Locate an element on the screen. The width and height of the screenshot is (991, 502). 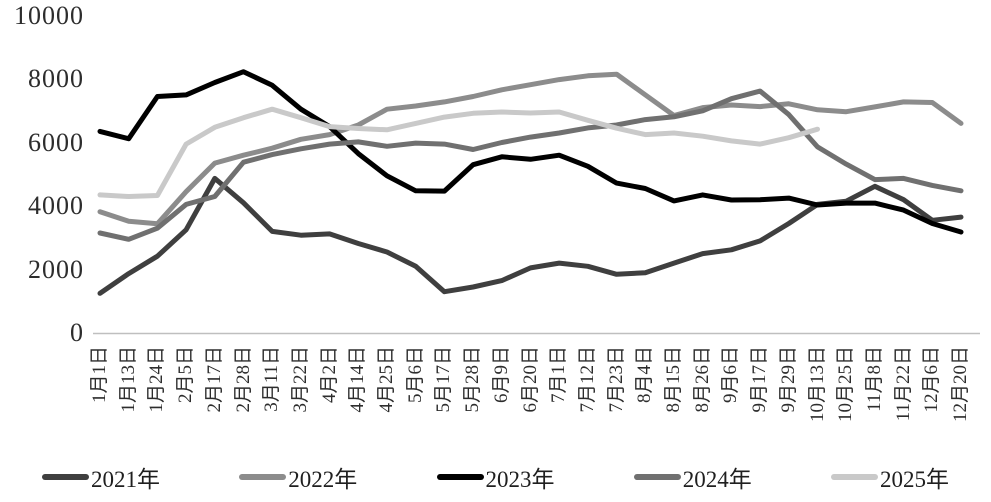
legend: 2021年 2022年 2023年 2024年 2025年 is located at coordinates (495, 477).